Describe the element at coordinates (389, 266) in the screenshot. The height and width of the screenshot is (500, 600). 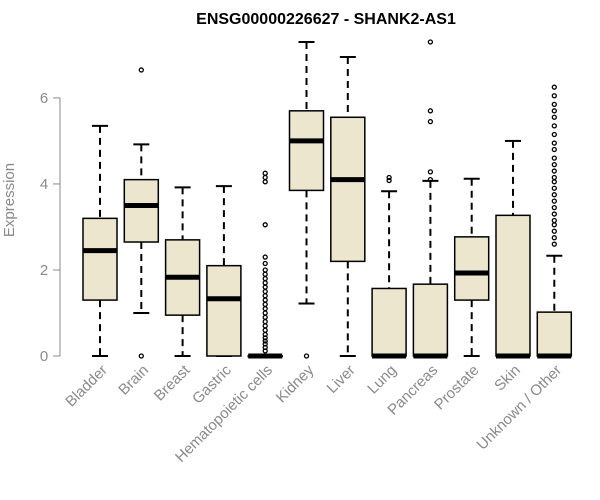
I see `box-lung` at that location.